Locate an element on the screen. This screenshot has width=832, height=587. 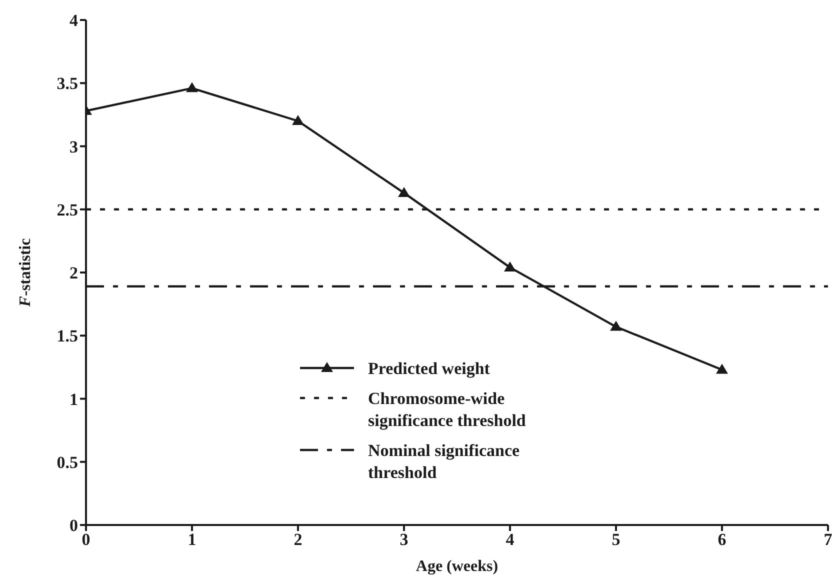
x-tick-label: 6 is located at coordinates (722, 540).